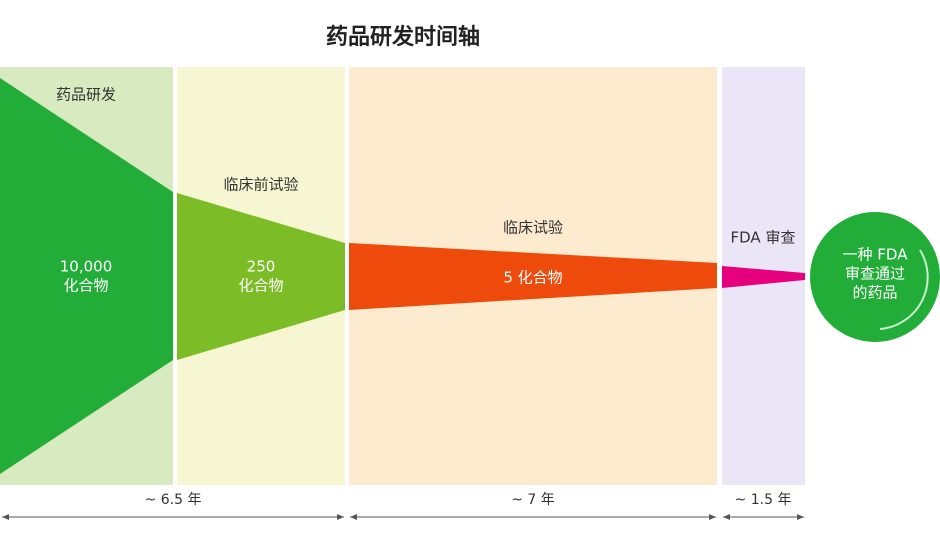  I want to click on result-circle, so click(875, 277).